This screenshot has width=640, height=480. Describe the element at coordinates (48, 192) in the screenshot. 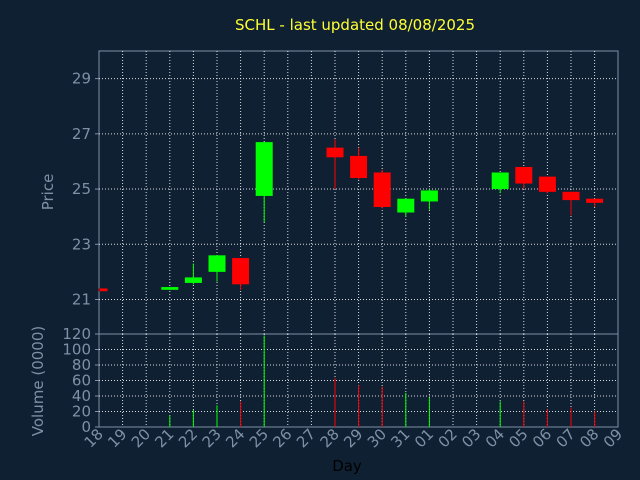

I see `price-axis-label: Price` at that location.